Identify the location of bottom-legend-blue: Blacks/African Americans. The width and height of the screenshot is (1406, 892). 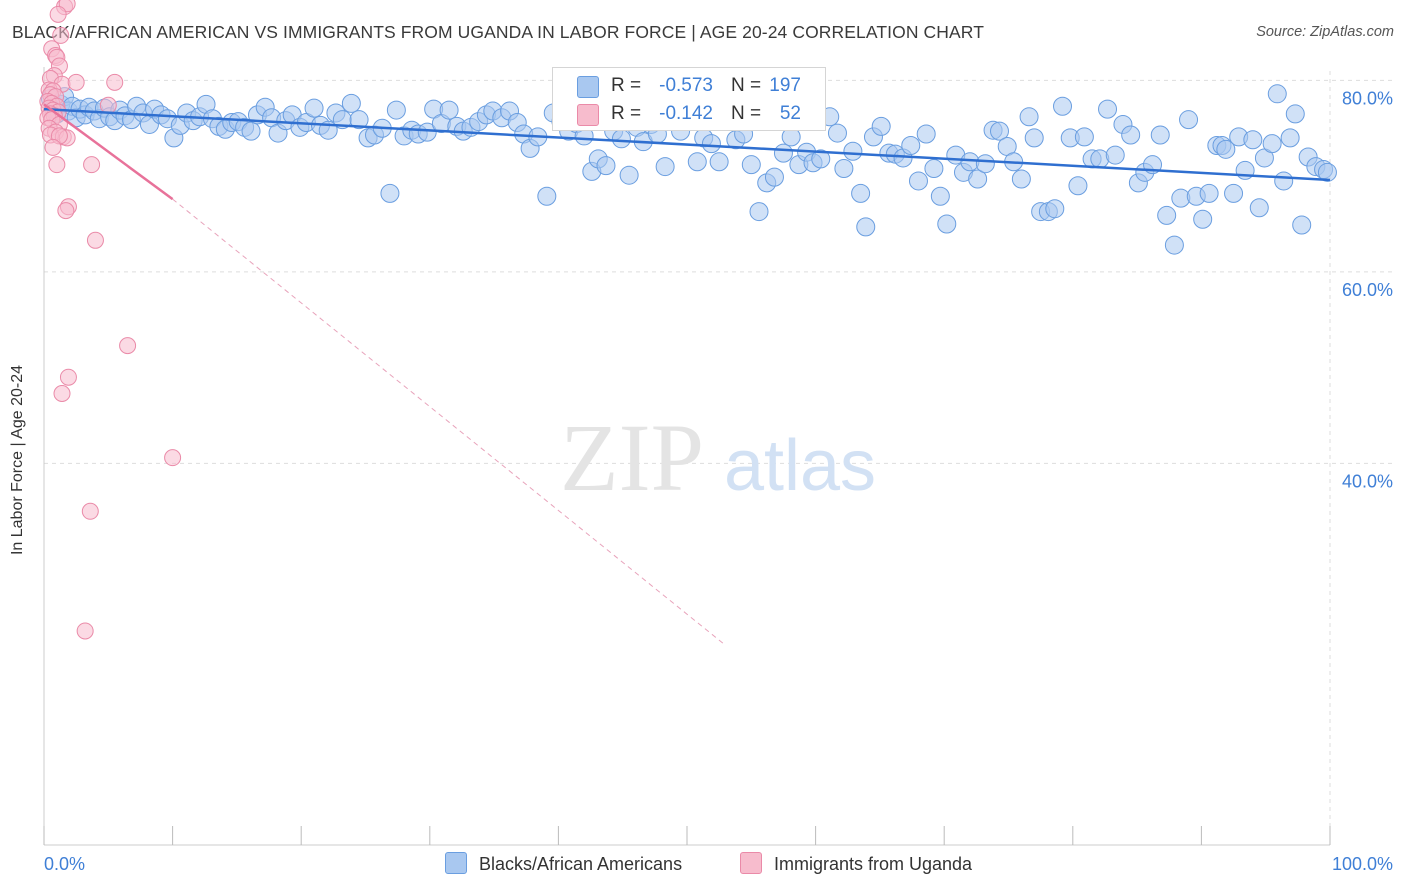
(563, 863).